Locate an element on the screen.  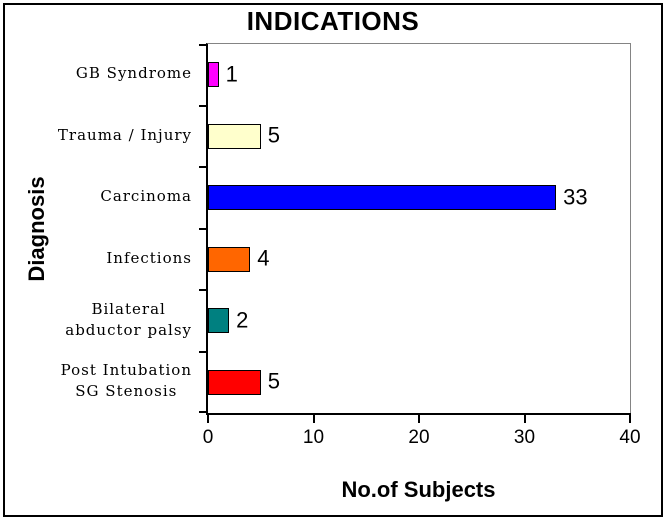
x-axis-title: No.of Subjects is located at coordinates (418, 489).